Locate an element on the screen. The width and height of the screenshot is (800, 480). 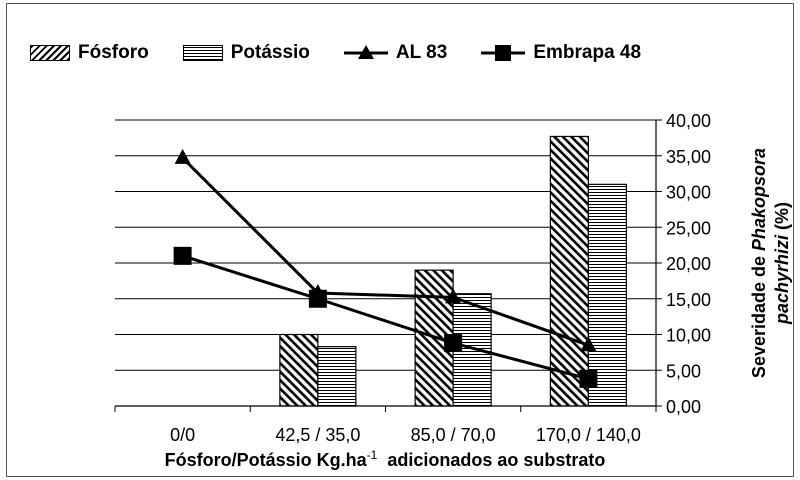
legend-swatch-stripes is located at coordinates (202, 53).